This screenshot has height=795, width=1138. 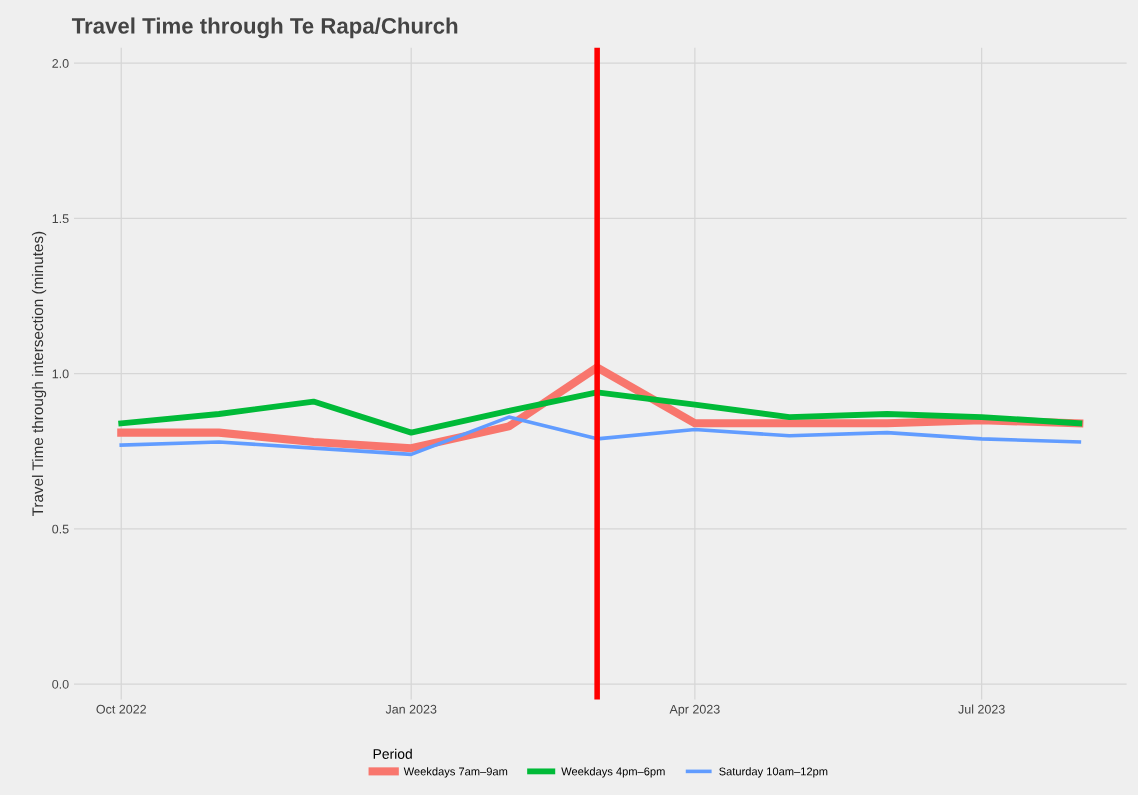 I want to click on y-tick-label: 1.0, so click(x=60, y=374).